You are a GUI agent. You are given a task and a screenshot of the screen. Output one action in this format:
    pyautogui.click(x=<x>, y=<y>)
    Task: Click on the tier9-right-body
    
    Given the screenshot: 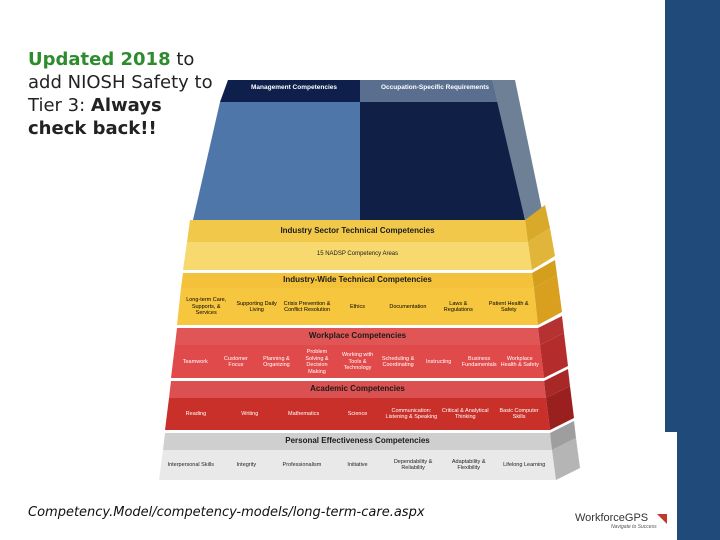 What is the action you would take?
    pyautogui.click(x=442, y=161)
    